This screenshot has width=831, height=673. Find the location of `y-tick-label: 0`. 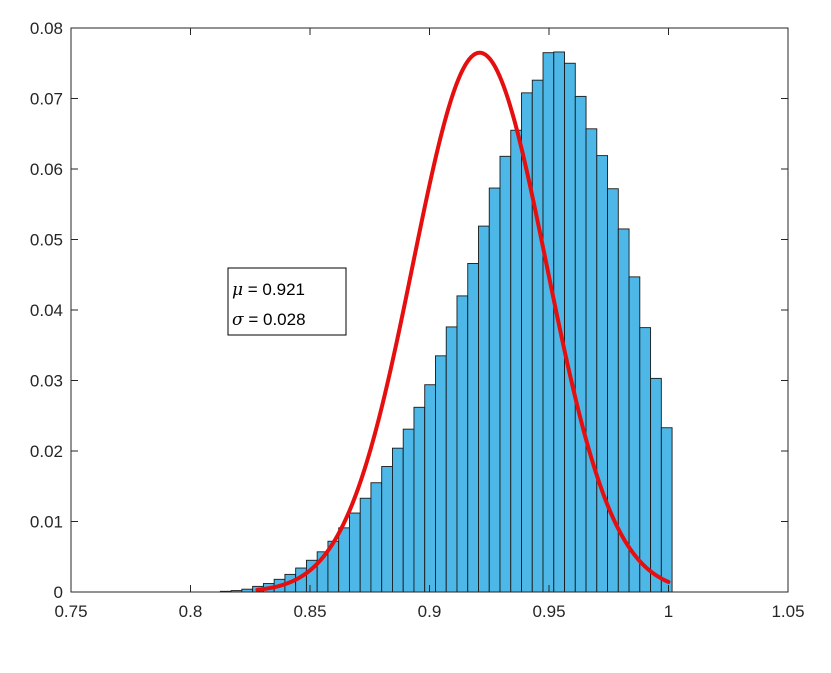

y-tick-label: 0 is located at coordinates (58, 592).